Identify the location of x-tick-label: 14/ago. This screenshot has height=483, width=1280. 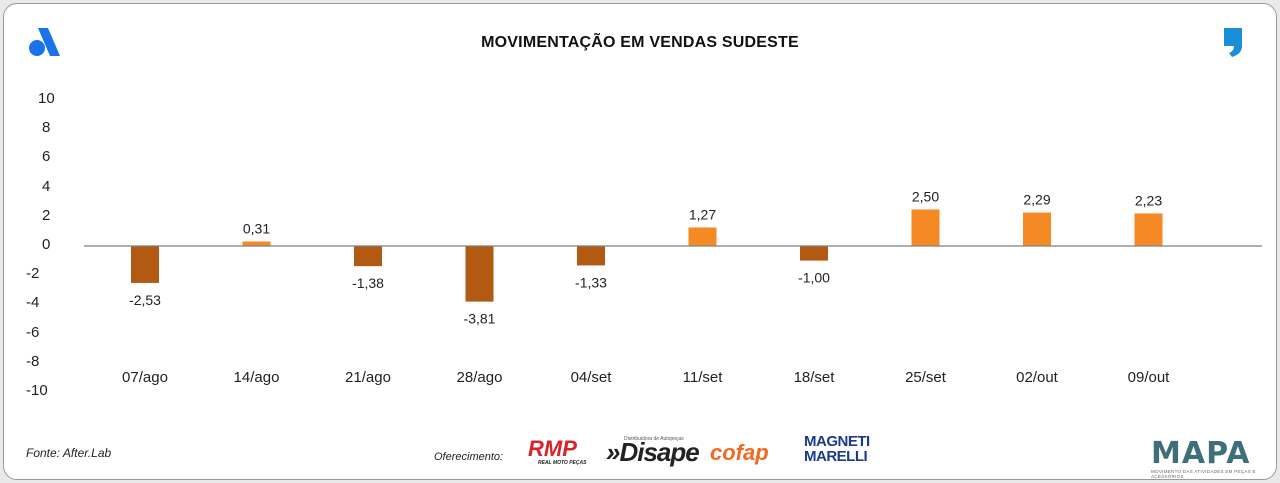
(257, 377).